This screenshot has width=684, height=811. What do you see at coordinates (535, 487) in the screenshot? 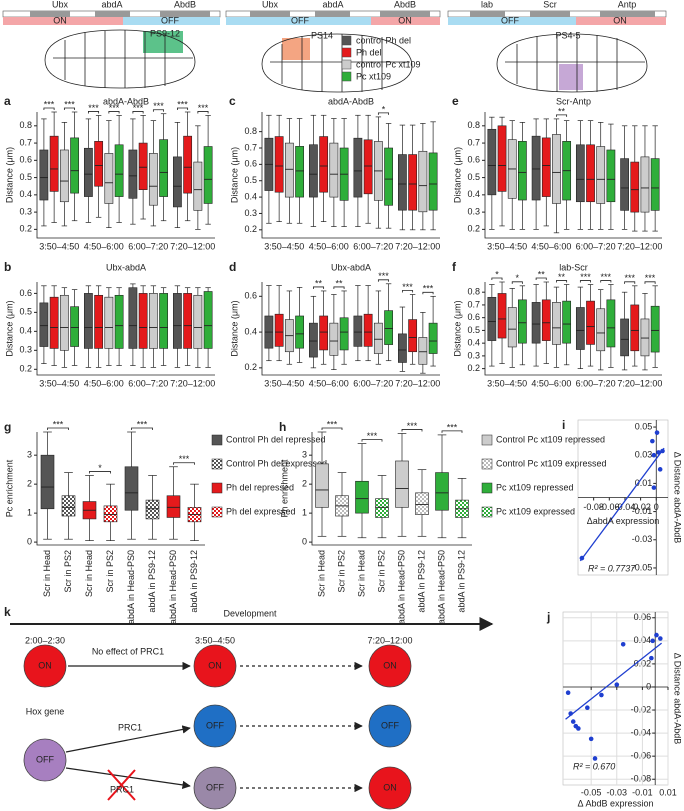
I see `legend-label: Pc xt109 repressed` at bounding box center [535, 487].